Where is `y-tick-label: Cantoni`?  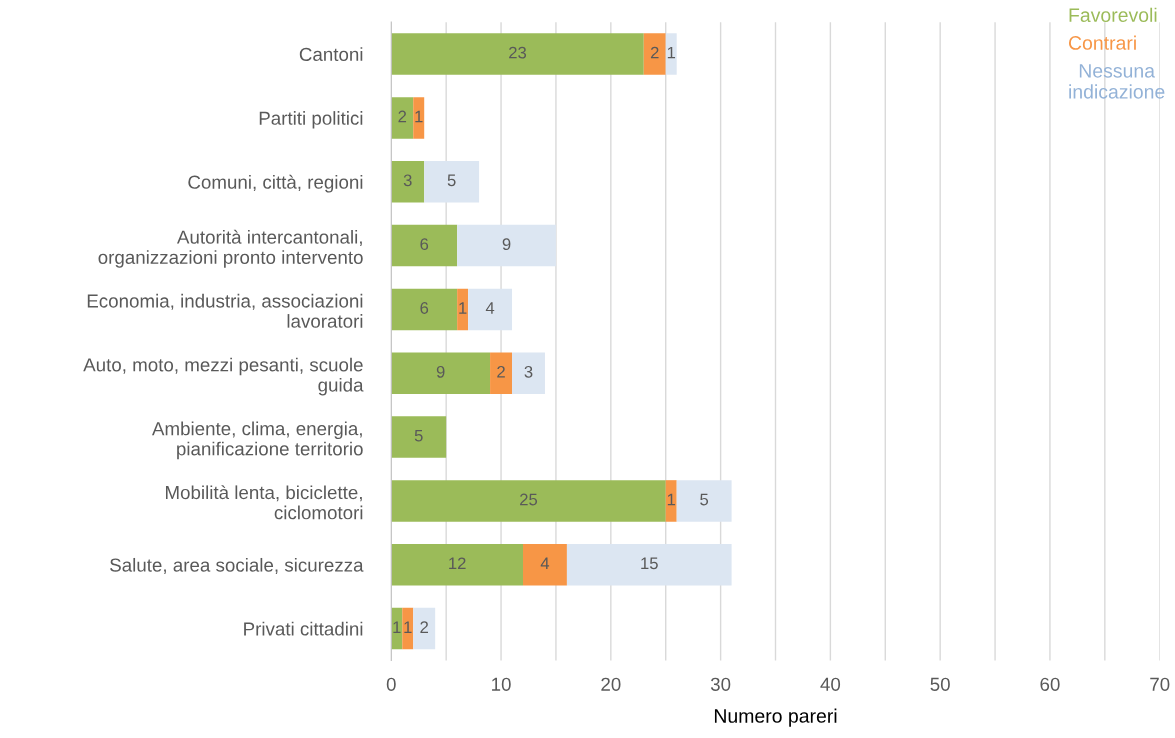
y-tick-label: Cantoni is located at coordinates (331, 54).